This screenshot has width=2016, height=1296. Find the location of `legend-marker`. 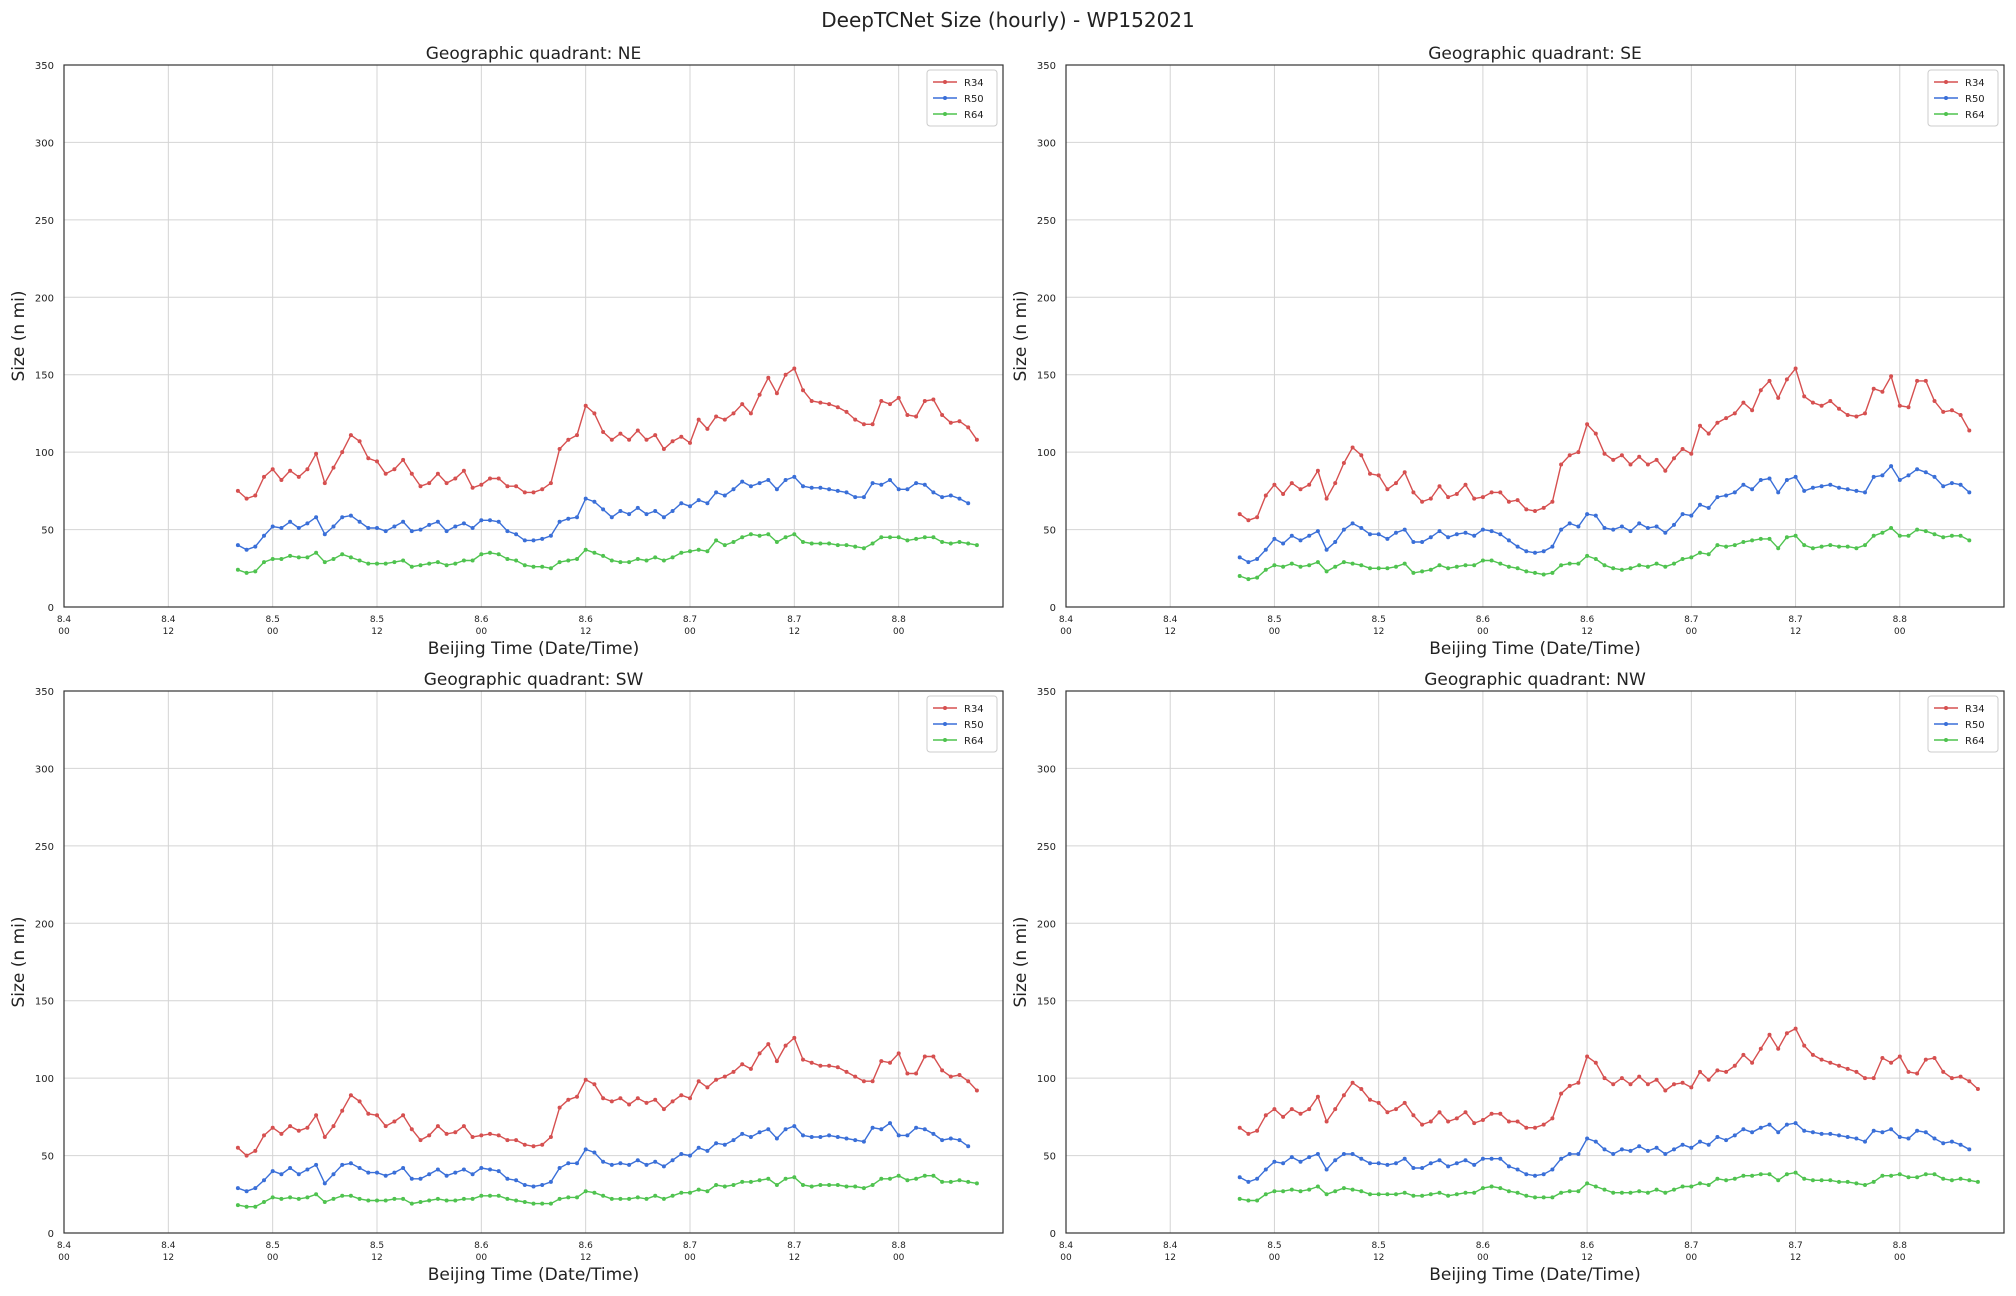

legend-marker is located at coordinates (945, 708).